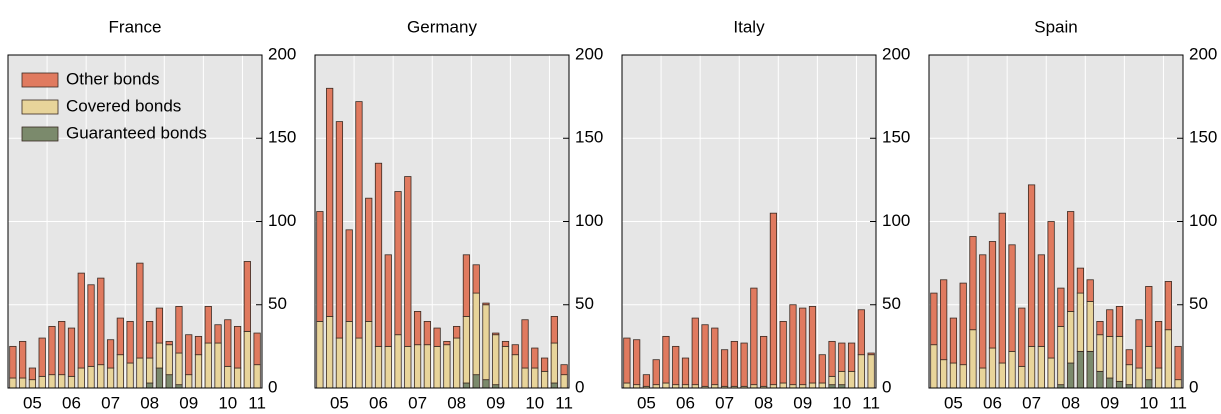 The width and height of the screenshot is (1221, 414). Describe the element at coordinates (1203, 137) in the screenshot. I see `y-tick-label: 150` at that location.